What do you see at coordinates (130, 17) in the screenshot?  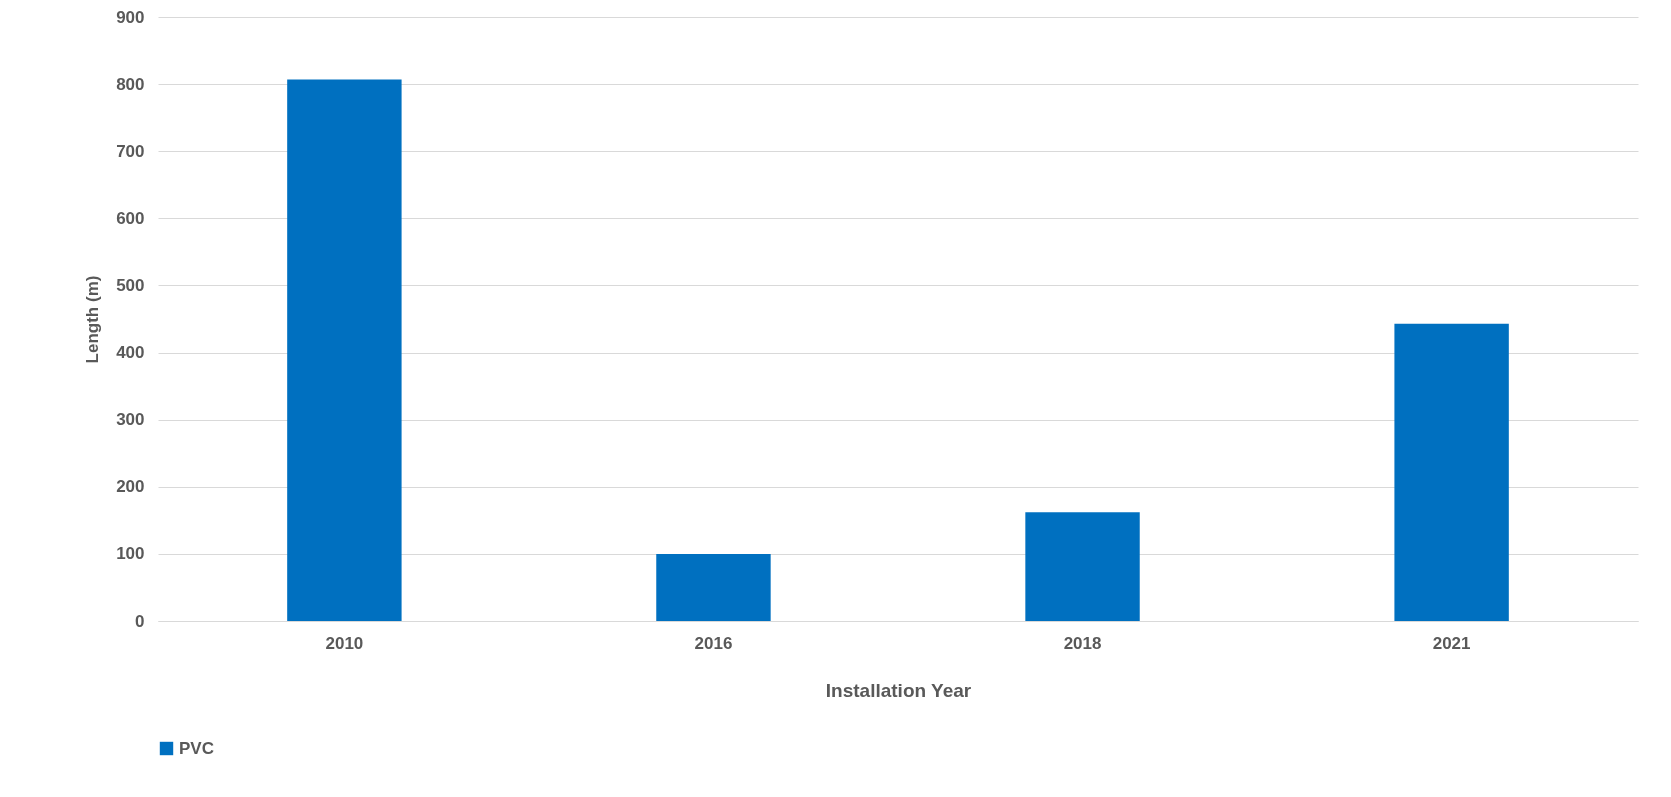 I see `y-tick-label: 900` at bounding box center [130, 17].